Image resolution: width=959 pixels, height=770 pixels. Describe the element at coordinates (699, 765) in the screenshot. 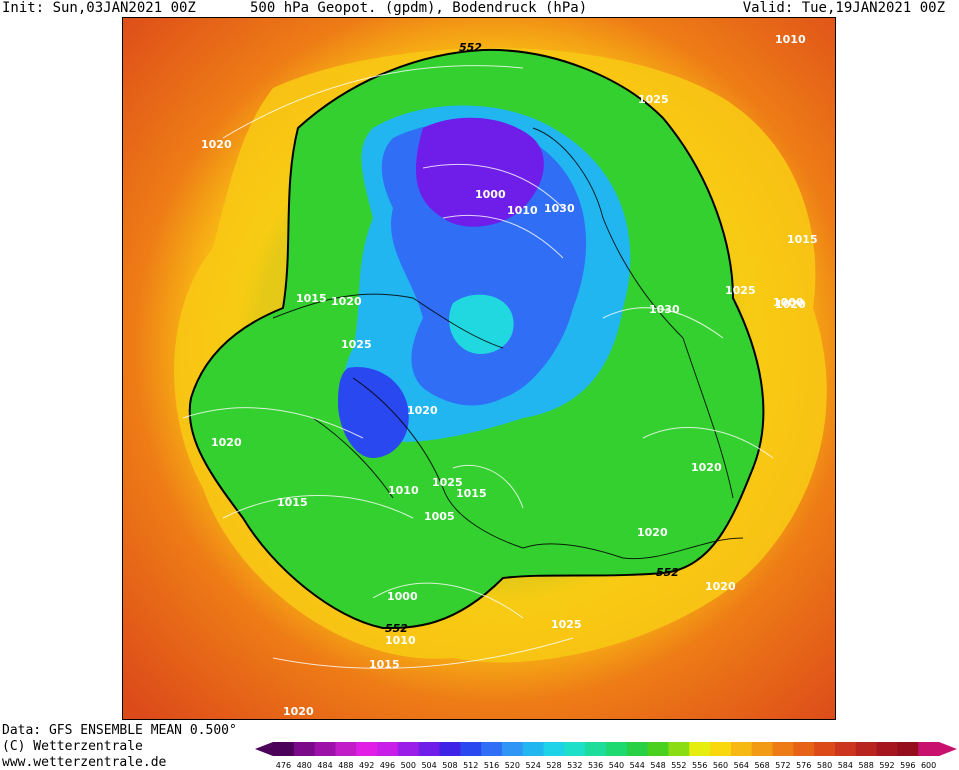

I see `scale-label: 556` at that location.